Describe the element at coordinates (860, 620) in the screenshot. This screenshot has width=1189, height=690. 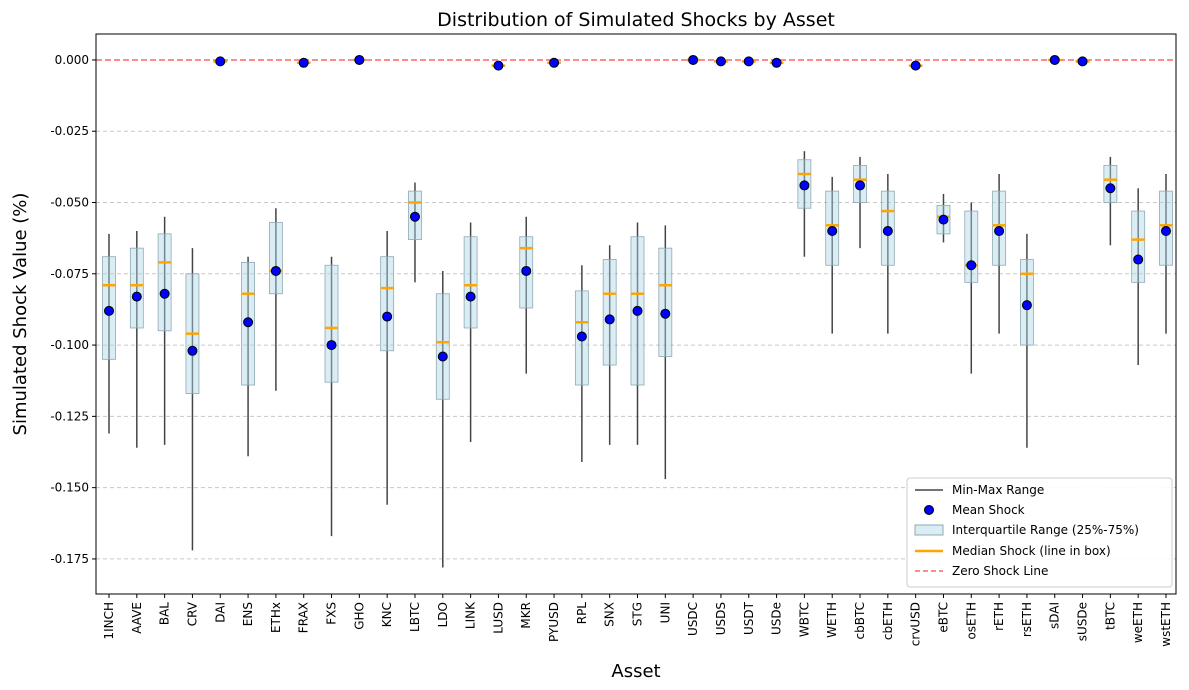
I see `x-tick-label: cbBTC` at that location.